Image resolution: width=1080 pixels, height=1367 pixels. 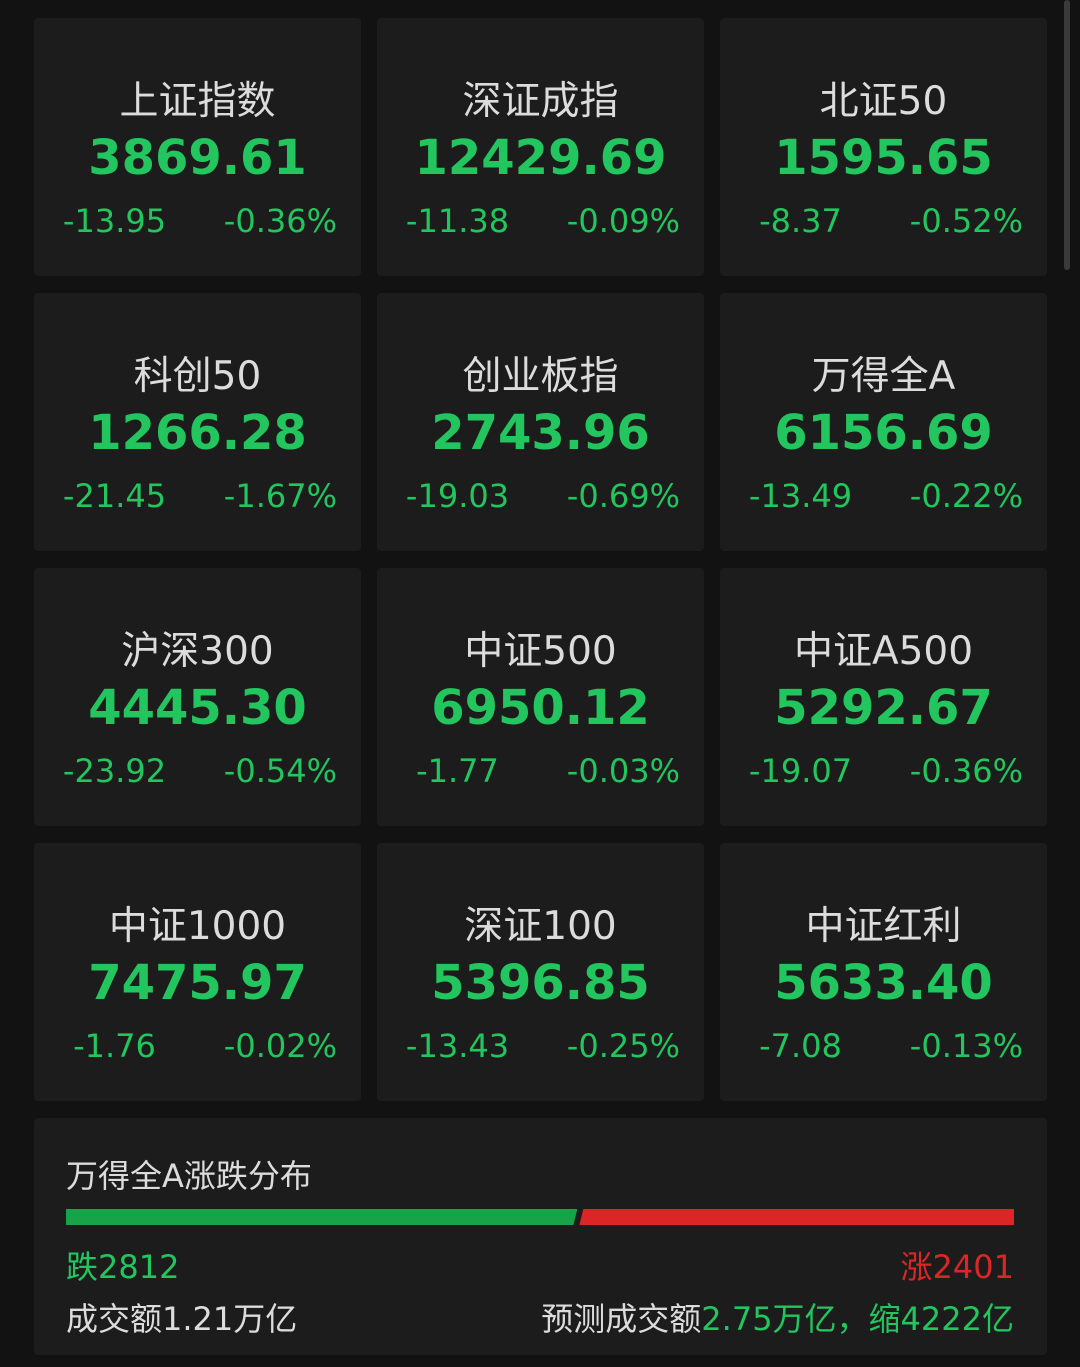 What do you see at coordinates (623, 1046) in the screenshot?
I see `index-change-percent: -0.25%` at bounding box center [623, 1046].